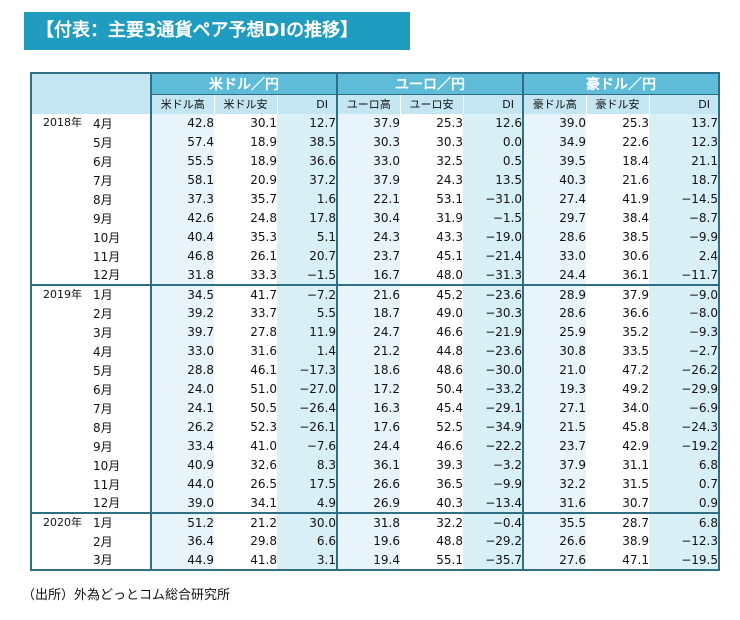 This screenshot has height=620, width=740. I want to click on value-cell: 30.4, so click(368, 218).